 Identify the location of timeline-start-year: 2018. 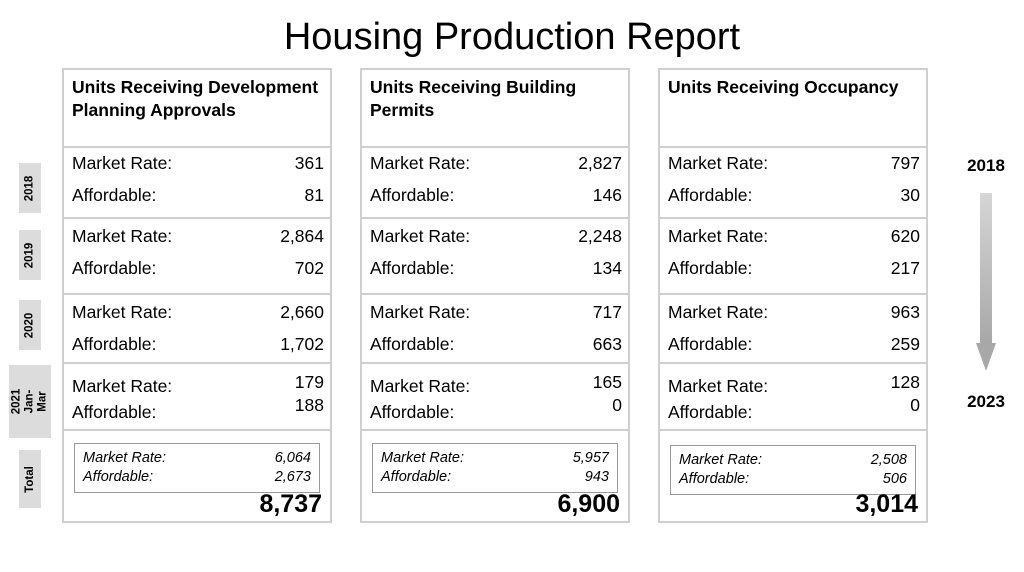
(986, 165).